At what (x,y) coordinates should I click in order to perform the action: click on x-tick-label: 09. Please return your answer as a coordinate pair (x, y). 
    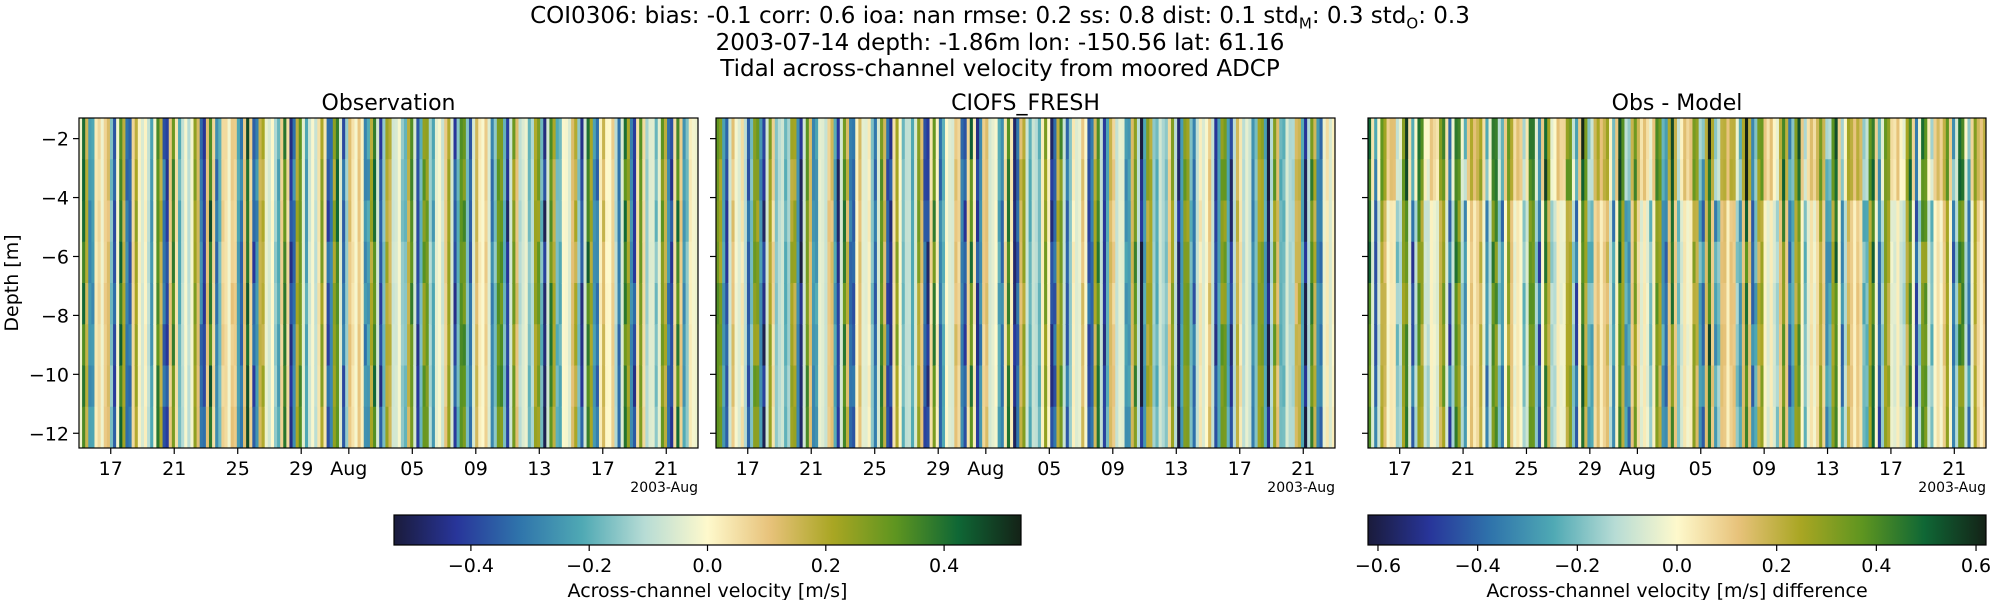
    Looking at the image, I should click on (476, 469).